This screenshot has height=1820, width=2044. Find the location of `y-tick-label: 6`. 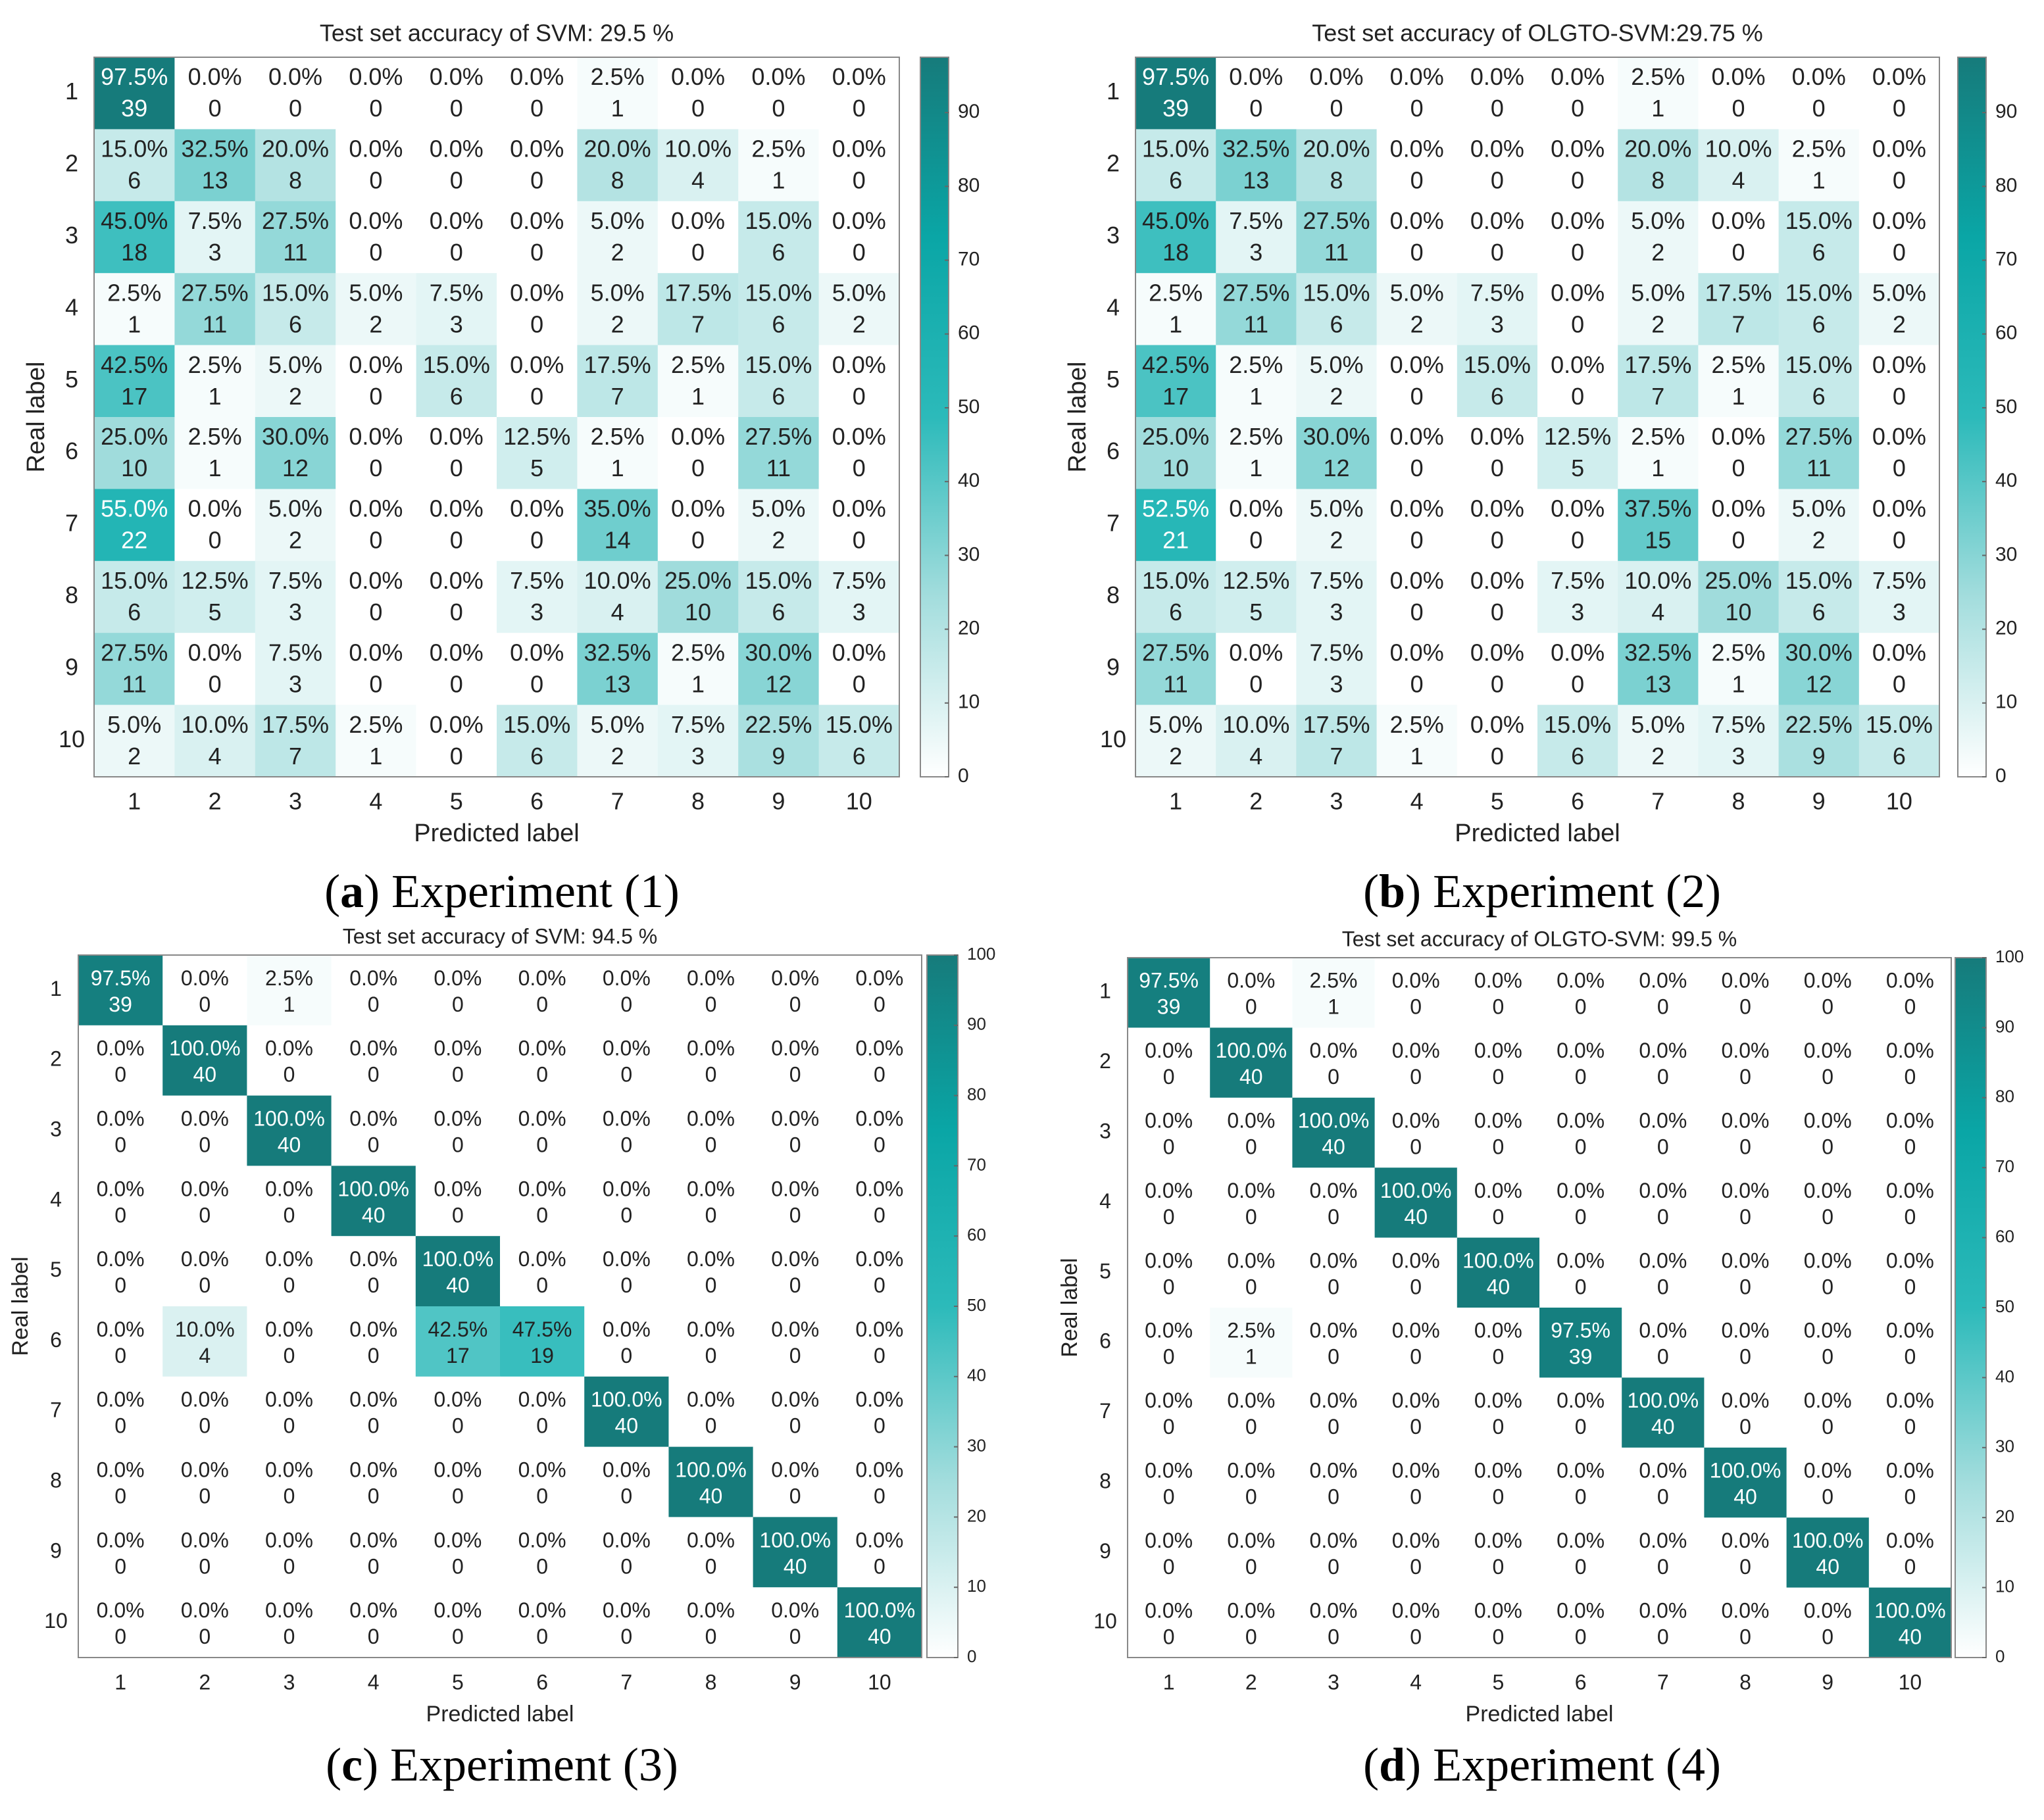

y-tick-label: 6 is located at coordinates (1113, 450).